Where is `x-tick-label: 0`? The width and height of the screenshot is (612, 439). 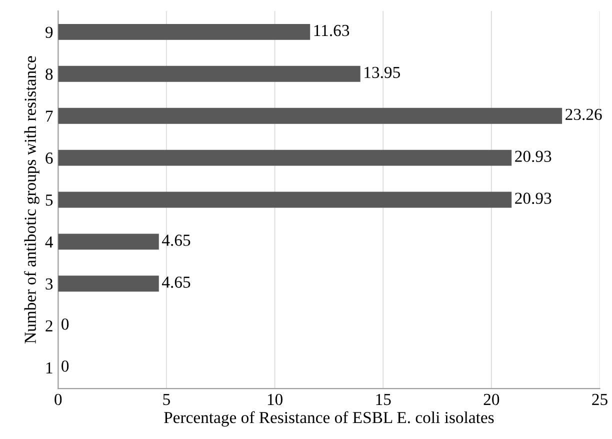
x-tick-label: 0 is located at coordinates (58, 400).